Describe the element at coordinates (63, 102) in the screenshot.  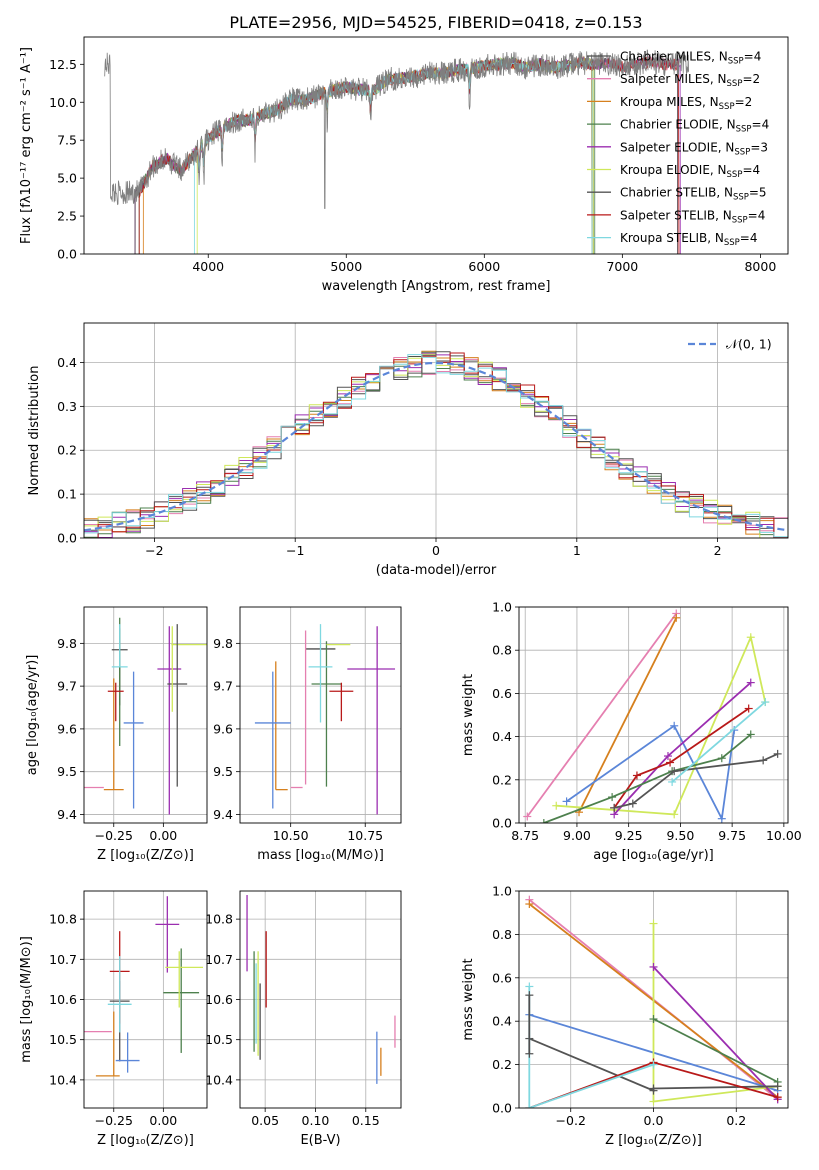
I see `y-tick-label: 10.0` at that location.